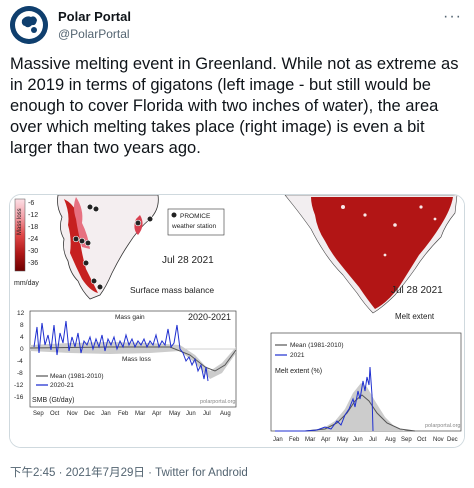  I want to click on melt-extent-area, so click(382, 253).